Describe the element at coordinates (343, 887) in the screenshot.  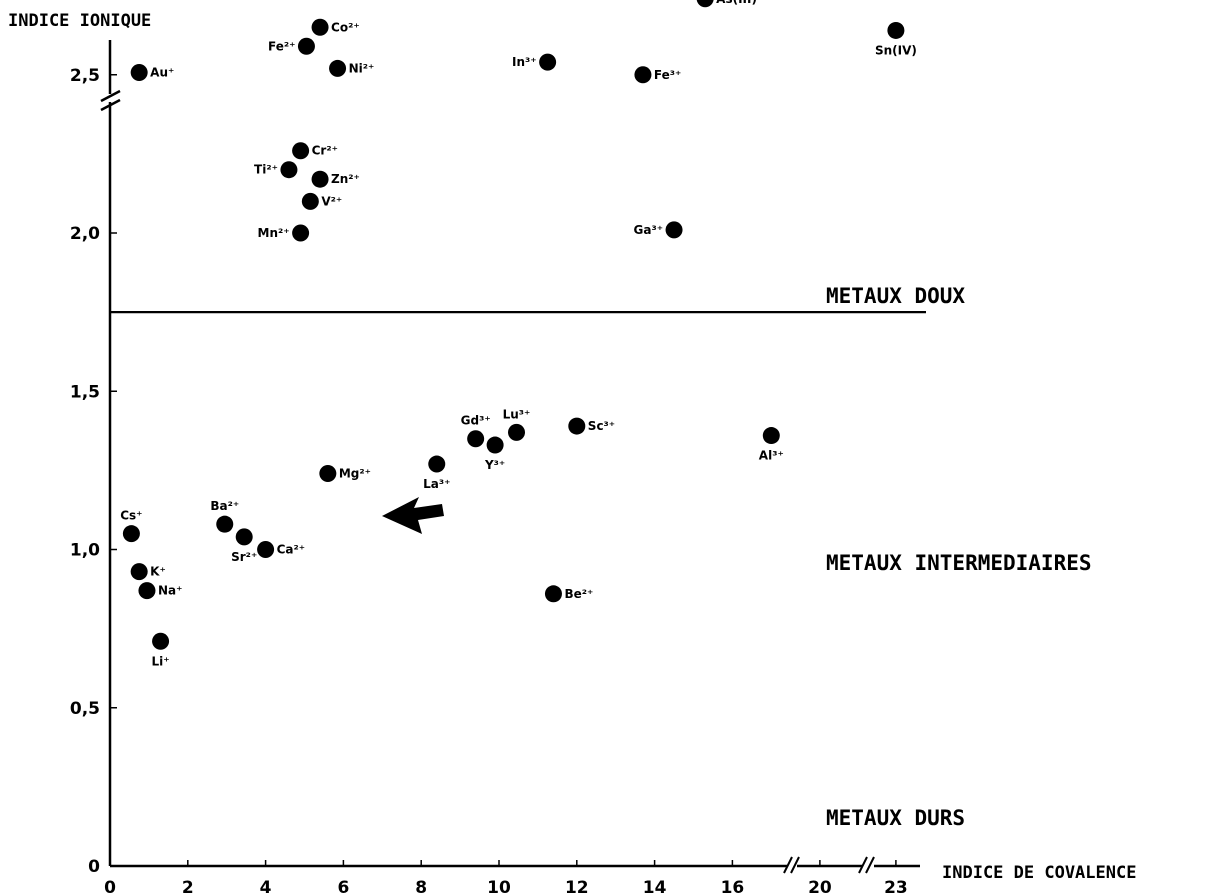
I see `x-tick-label: 6` at that location.